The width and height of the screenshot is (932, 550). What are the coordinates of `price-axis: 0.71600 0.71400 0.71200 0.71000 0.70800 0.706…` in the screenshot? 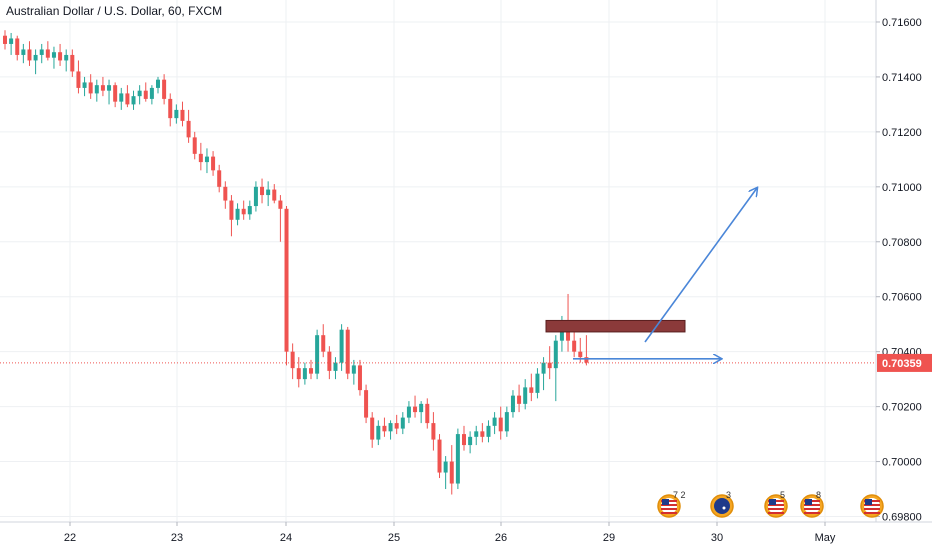 It's located at (903, 275).